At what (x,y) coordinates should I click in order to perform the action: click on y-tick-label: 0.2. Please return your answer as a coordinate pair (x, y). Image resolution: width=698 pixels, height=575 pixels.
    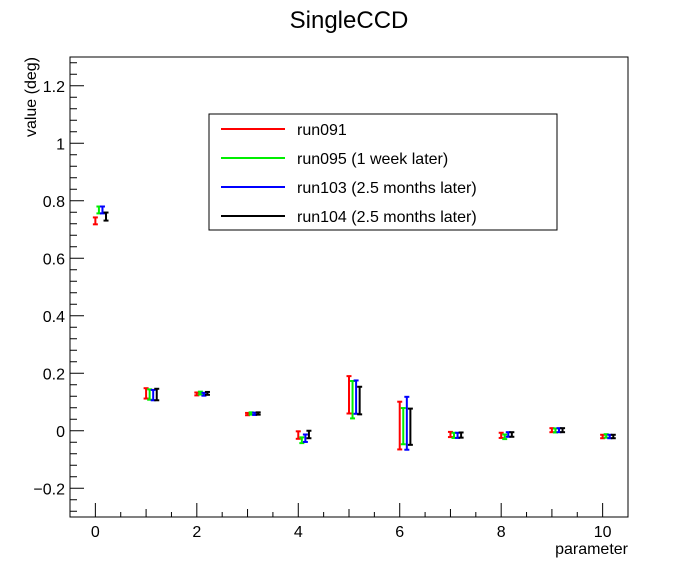
    Looking at the image, I should click on (54, 374).